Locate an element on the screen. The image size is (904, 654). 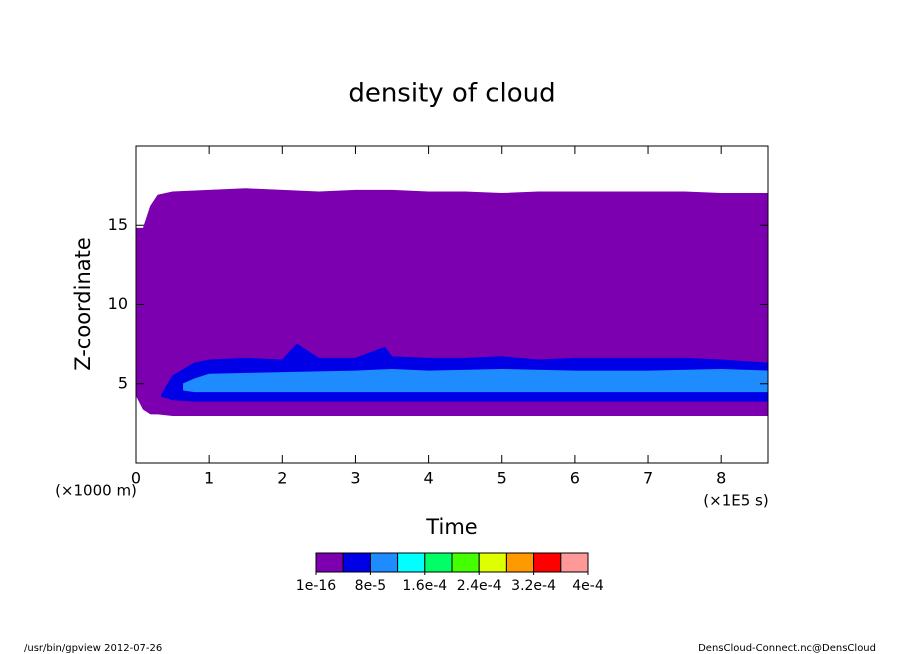
colorbar-tick-label: 2.4e-4 is located at coordinates (479, 586).